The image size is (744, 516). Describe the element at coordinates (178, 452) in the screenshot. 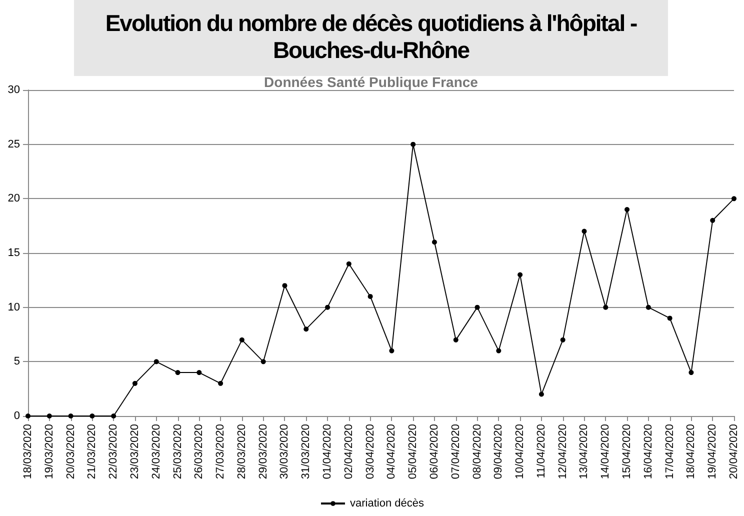

I see `x-tick-label: 25/03/2020` at that location.